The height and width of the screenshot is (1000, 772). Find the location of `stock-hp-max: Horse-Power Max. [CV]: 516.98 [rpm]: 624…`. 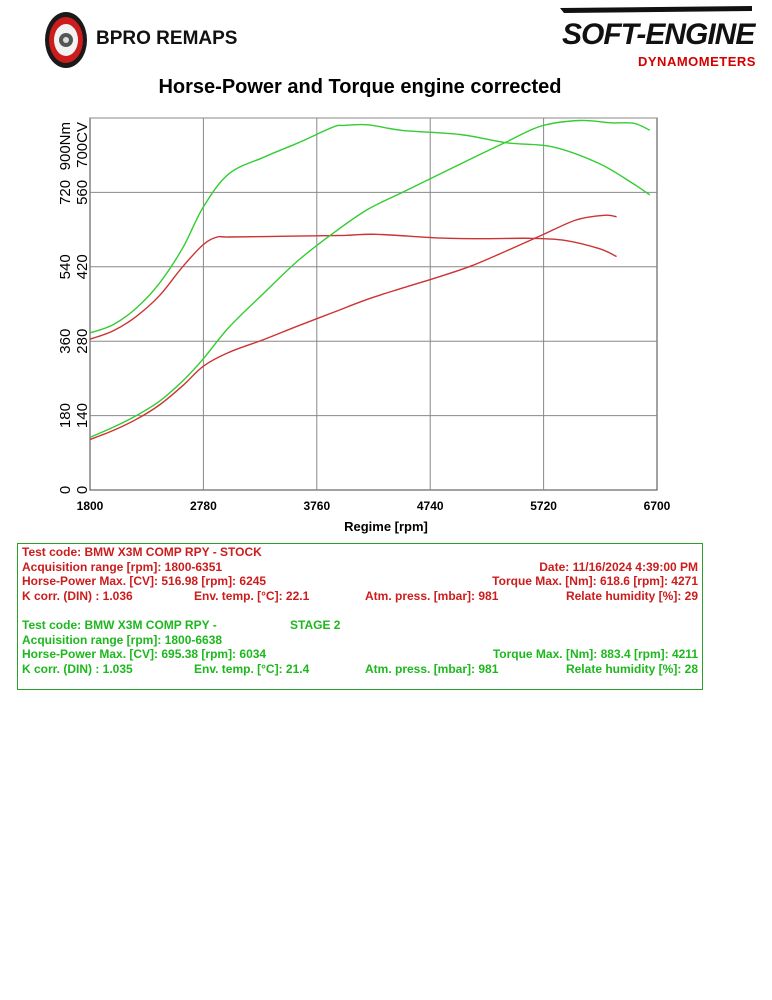

stock-hp-max: Horse-Power Max. [CV]: 516.98 [rpm]: 624… is located at coordinates (144, 581).